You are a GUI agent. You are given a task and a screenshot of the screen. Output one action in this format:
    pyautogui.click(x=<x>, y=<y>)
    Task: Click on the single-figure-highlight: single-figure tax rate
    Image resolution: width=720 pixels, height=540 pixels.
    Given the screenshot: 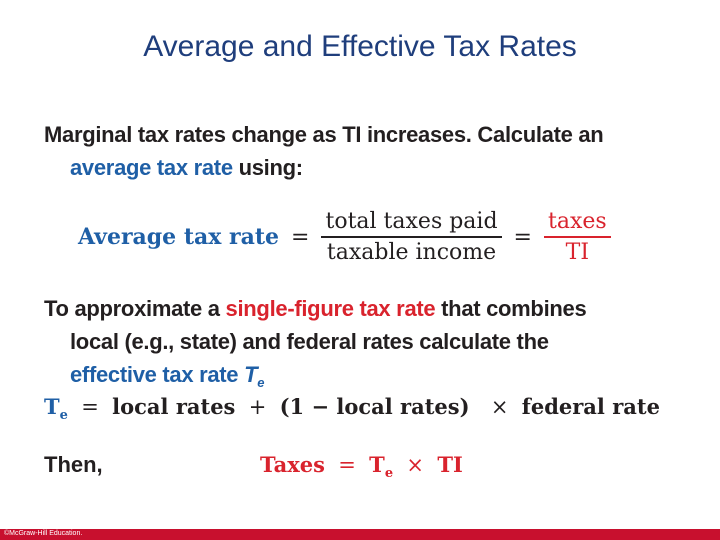 What is the action you would take?
    pyautogui.click(x=330, y=308)
    